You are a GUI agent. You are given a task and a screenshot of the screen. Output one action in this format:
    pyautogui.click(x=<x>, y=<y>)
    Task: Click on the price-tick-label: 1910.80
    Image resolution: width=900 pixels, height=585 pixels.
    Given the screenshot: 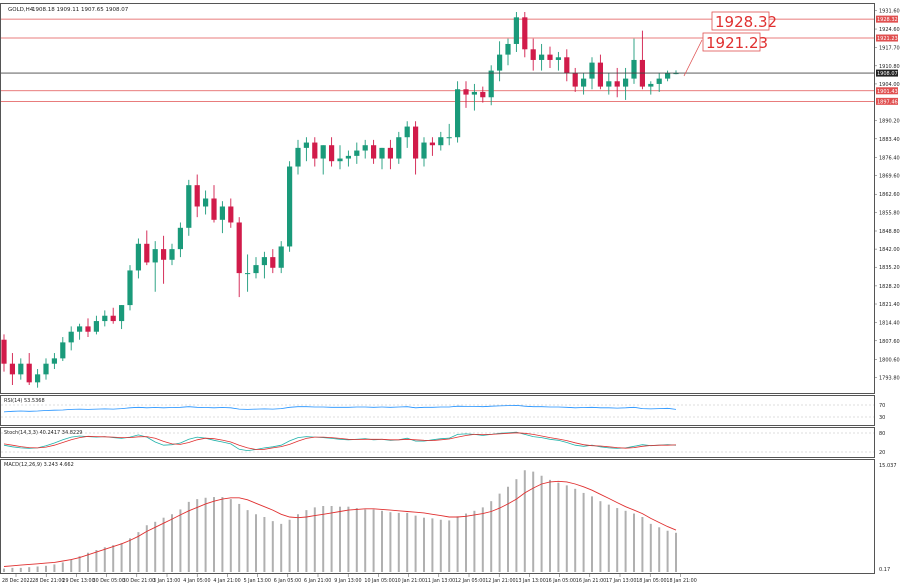 What is the action you would take?
    pyautogui.click(x=889, y=67)
    